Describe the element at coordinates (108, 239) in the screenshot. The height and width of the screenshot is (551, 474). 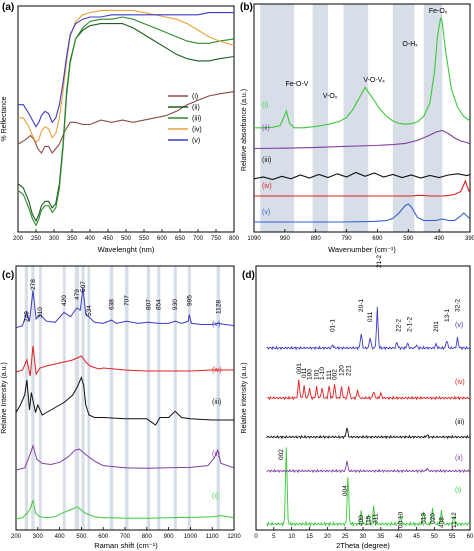
I see `panel-a-xtick-label: 450` at that location.